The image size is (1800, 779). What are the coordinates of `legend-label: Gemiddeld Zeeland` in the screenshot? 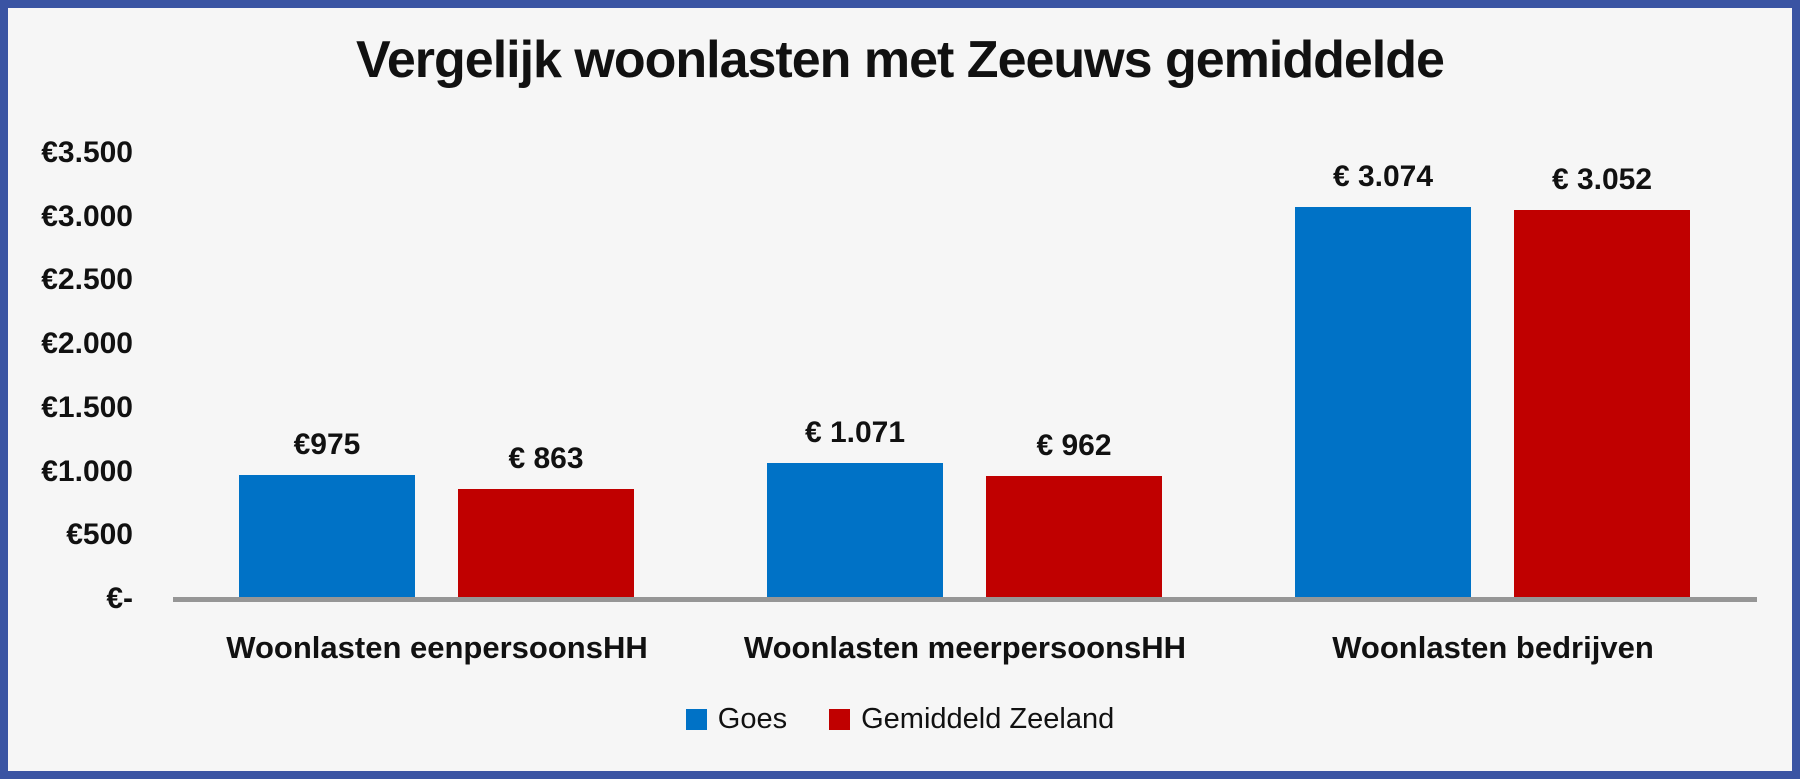 It's located at (988, 719).